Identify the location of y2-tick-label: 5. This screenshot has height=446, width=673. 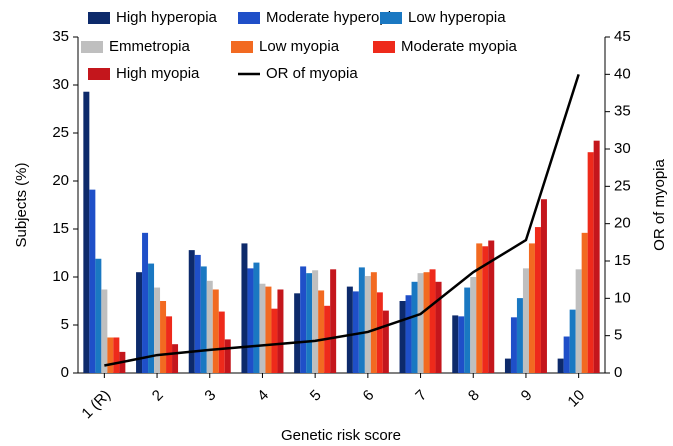
(618, 335).